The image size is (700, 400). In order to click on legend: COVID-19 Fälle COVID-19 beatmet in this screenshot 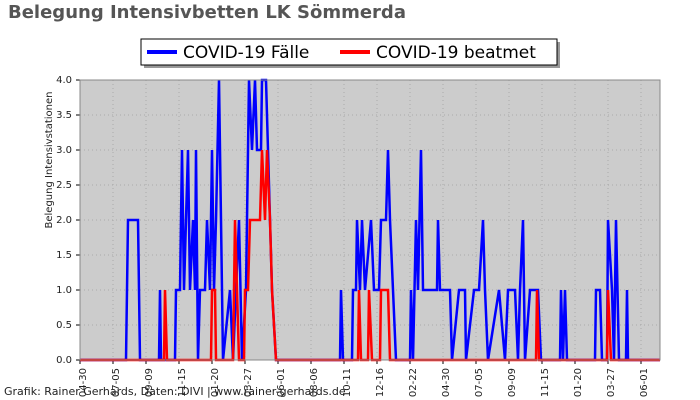, I will do `click(350, 53)`.